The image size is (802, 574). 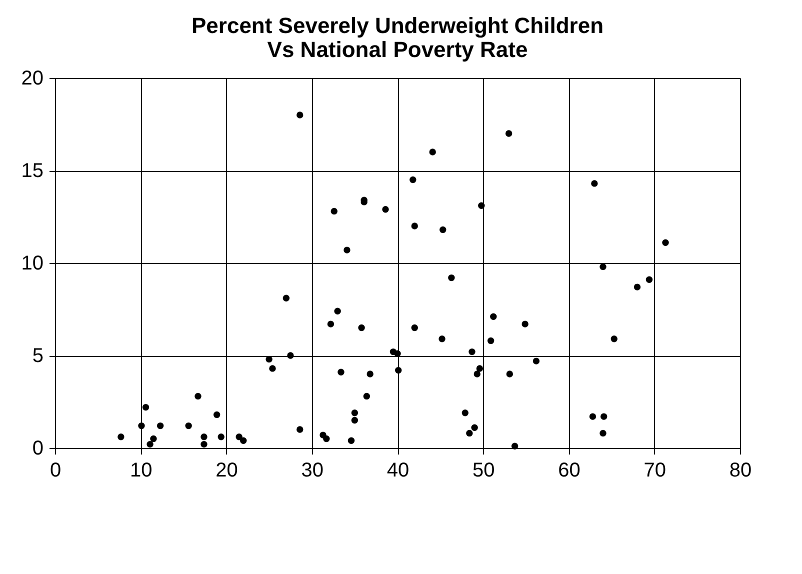 I want to click on x-tick-label: 10, so click(x=141, y=471).